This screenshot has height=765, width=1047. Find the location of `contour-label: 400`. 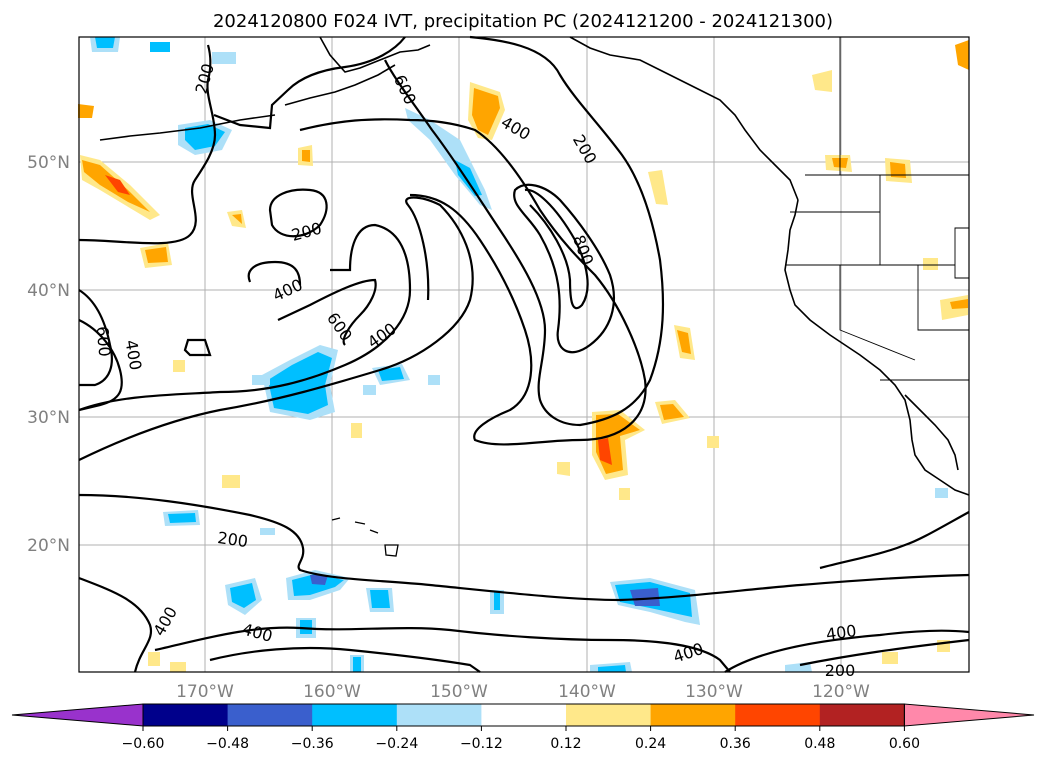

contour-label: 400 is located at coordinates (841, 632).